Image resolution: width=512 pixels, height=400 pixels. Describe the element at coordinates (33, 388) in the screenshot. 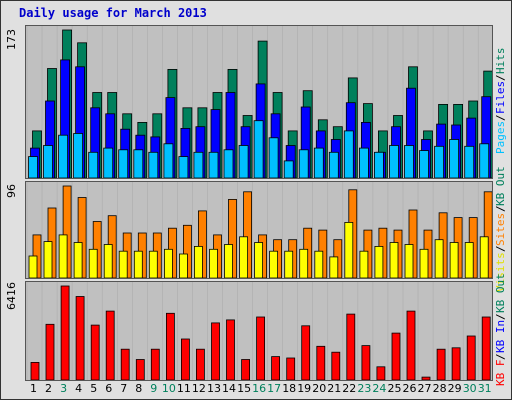

I see `x-tick-label: 1` at that location.